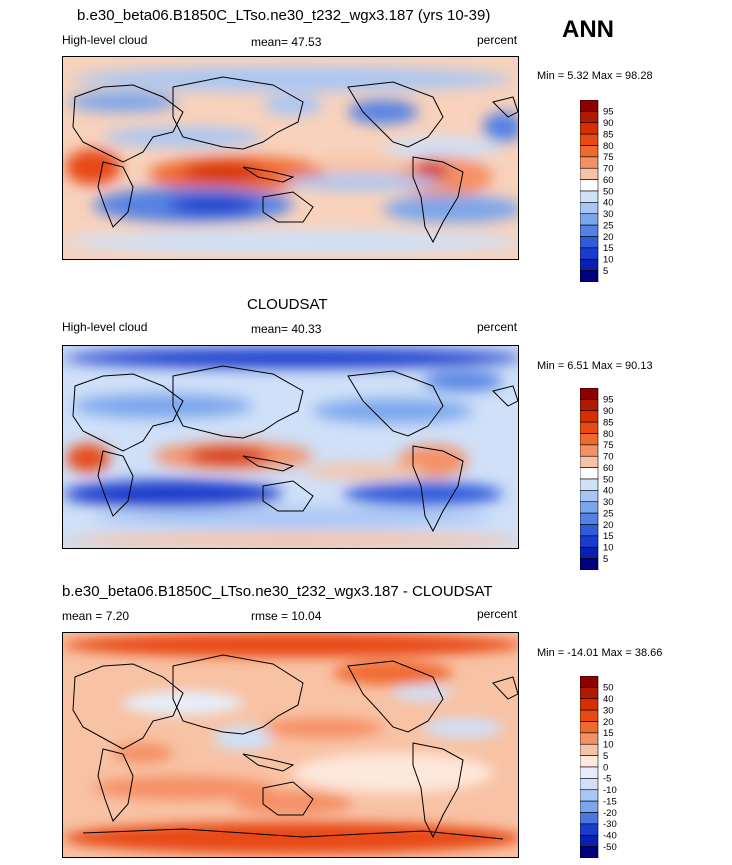 The image size is (732, 865). I want to click on panel1-variable-label: High-level cloud, so click(105, 40).